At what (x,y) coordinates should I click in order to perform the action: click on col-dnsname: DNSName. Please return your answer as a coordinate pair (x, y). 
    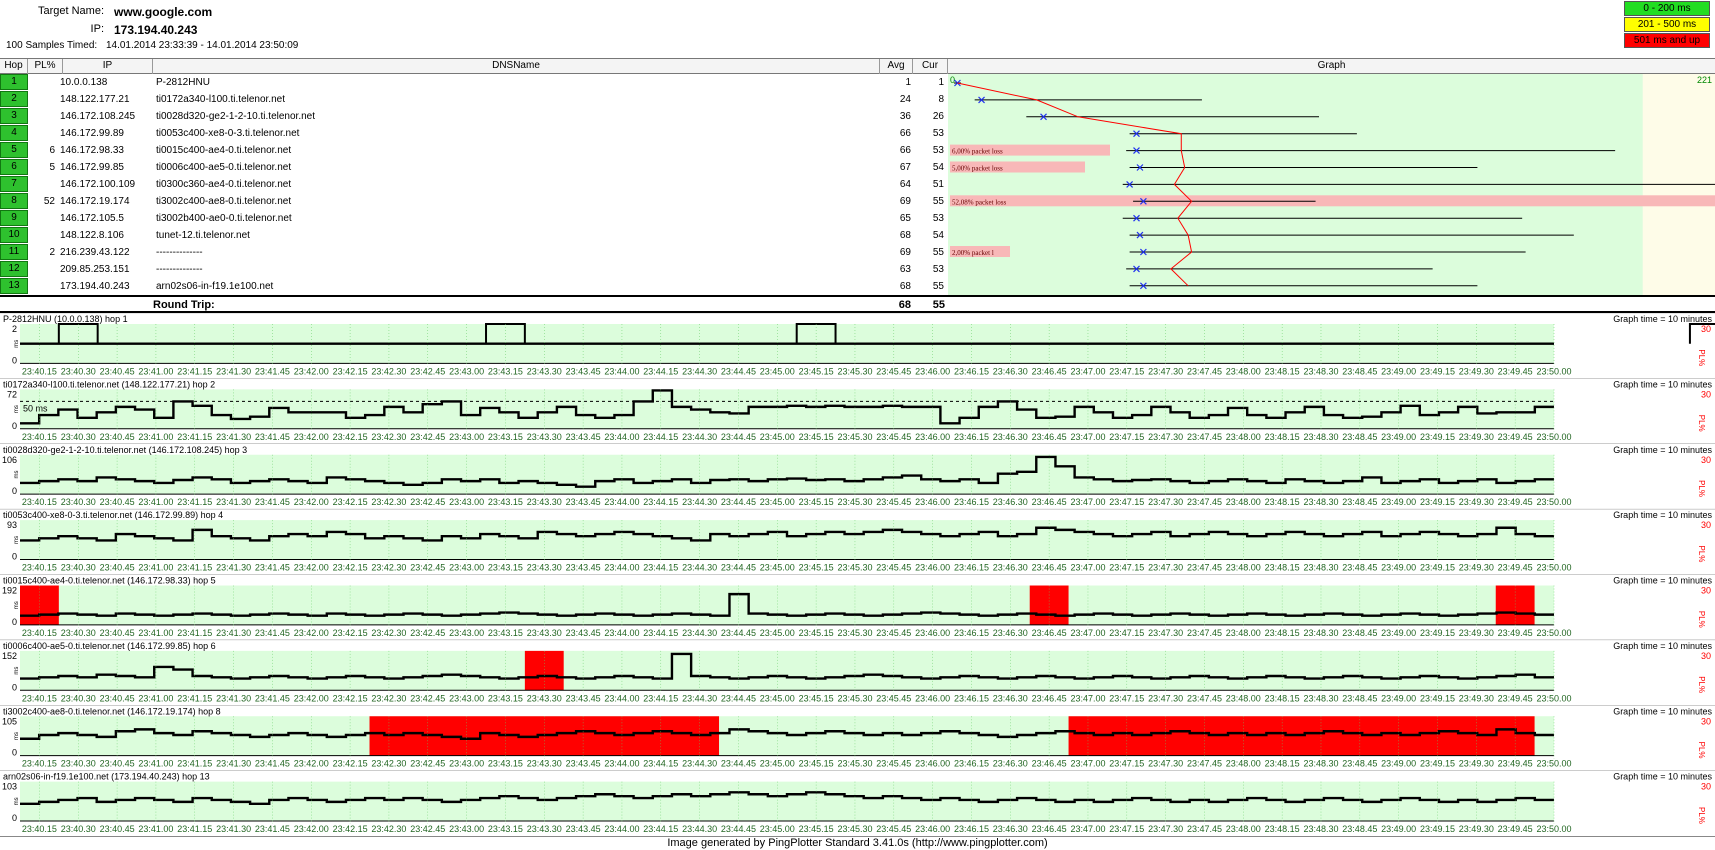
    Looking at the image, I should click on (516, 66).